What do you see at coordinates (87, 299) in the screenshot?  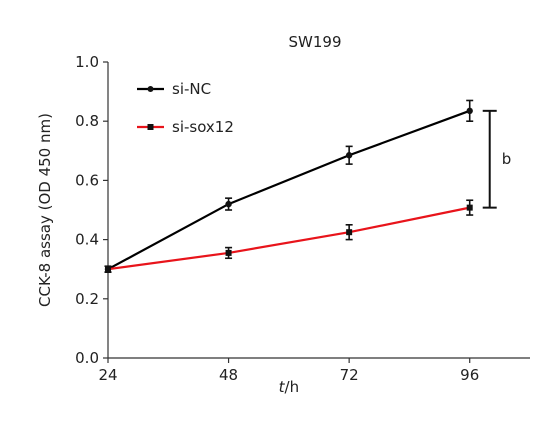 I see `y-tick-label: 0.2` at bounding box center [87, 299].